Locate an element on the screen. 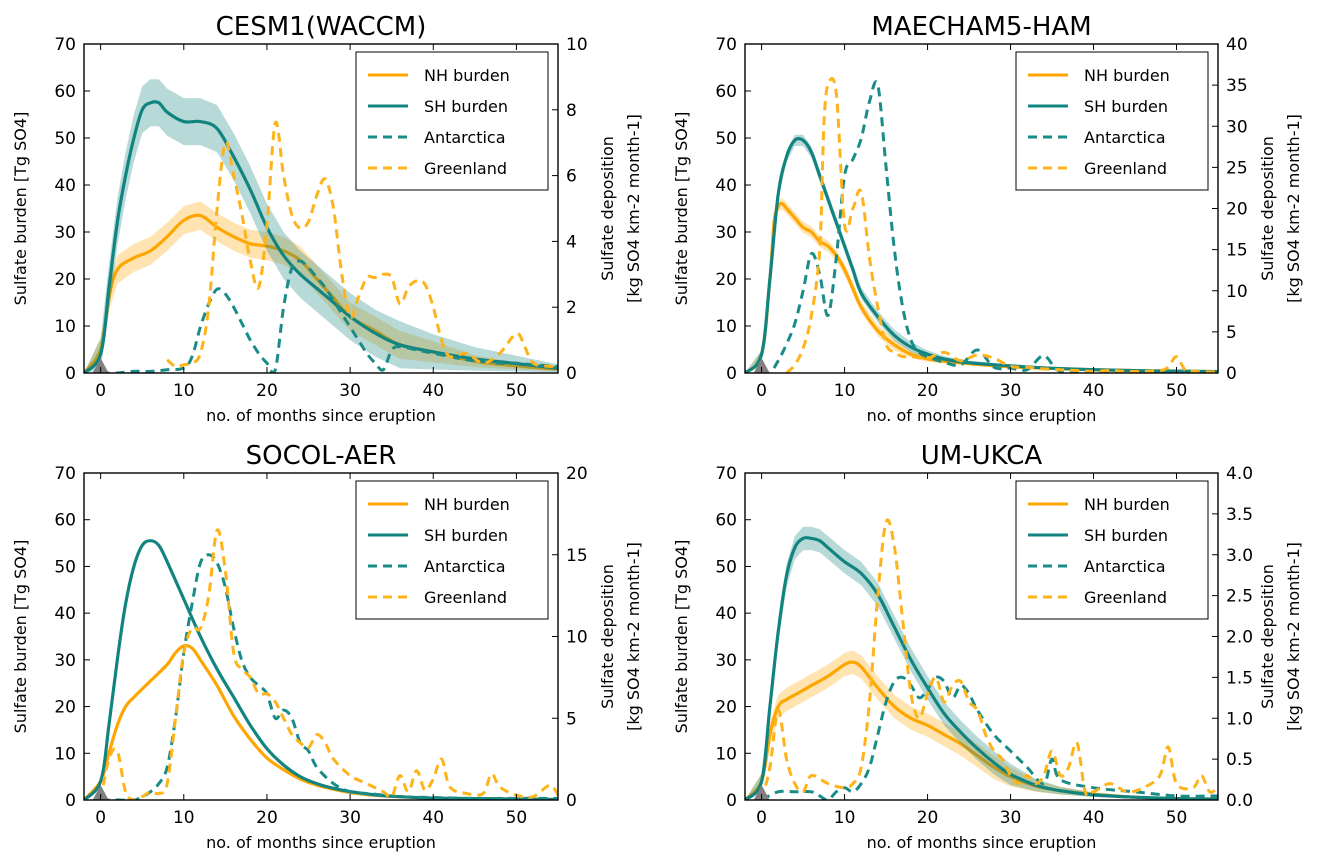 Image resolution: width=1328 pixels, height=867 pixels. y2-tick-label: 4.0 is located at coordinates (1239, 474).